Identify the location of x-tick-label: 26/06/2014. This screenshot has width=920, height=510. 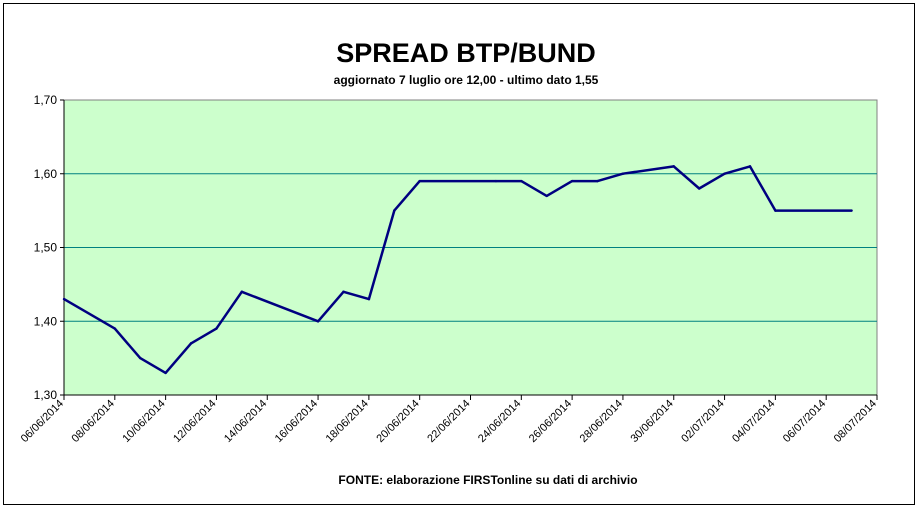
(550, 421).